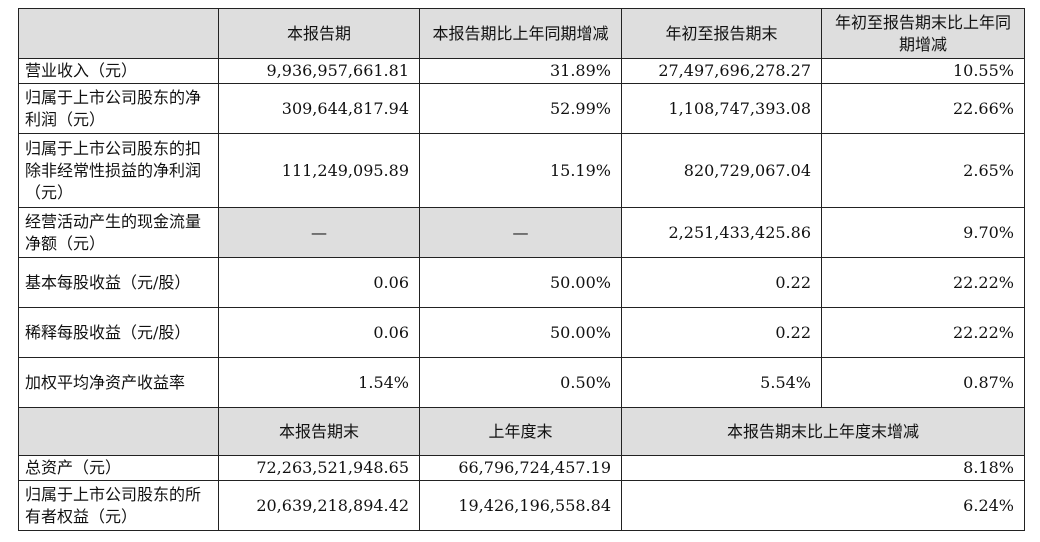 Image resolution: width=1040 pixels, height=542 pixels. What do you see at coordinates (923, 71) in the screenshot?
I see `cell-value: 10.55%` at bounding box center [923, 71].